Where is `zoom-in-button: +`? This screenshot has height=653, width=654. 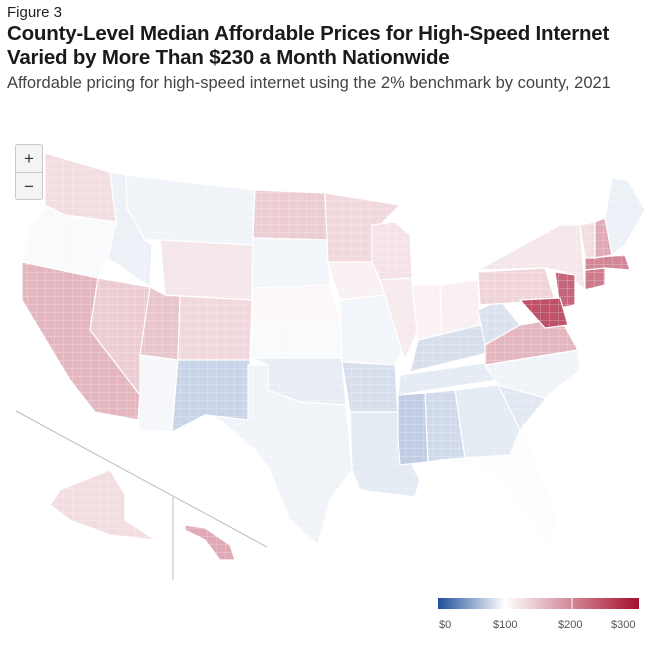 zoom-in-button: + is located at coordinates (29, 158).